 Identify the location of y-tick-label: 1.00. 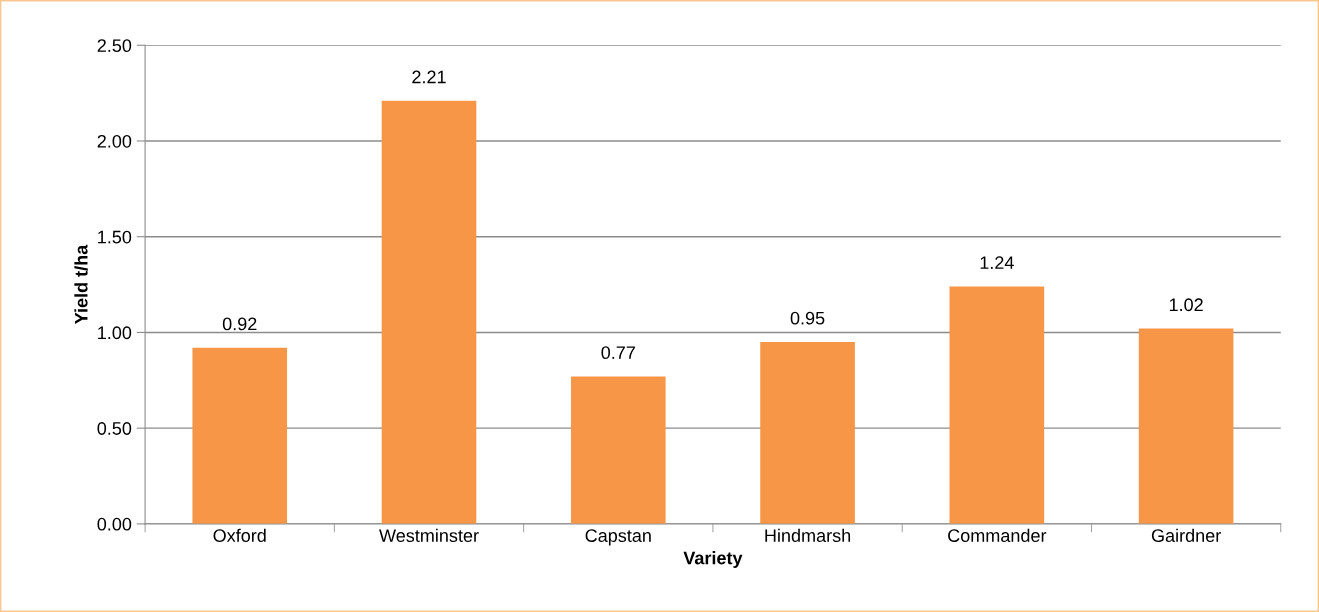
(115, 333).